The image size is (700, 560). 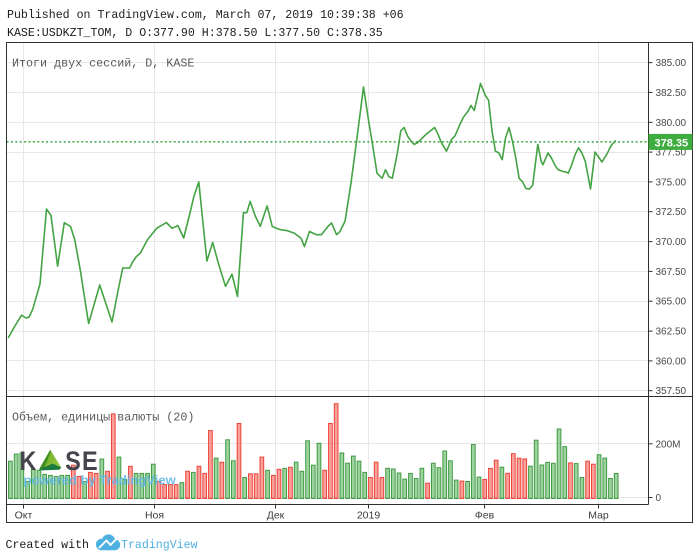 What do you see at coordinates (671, 391) in the screenshot?
I see `svg-text: 357.50` at bounding box center [671, 391].